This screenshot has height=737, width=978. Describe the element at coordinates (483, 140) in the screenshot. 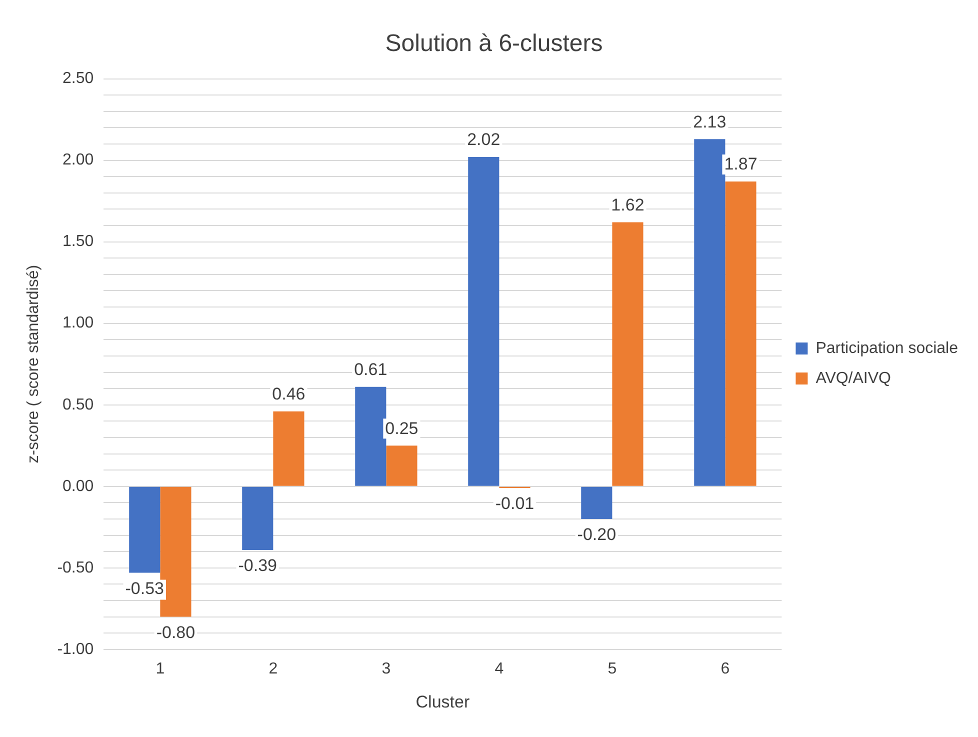

I see `data-label: 2.02` at that location.